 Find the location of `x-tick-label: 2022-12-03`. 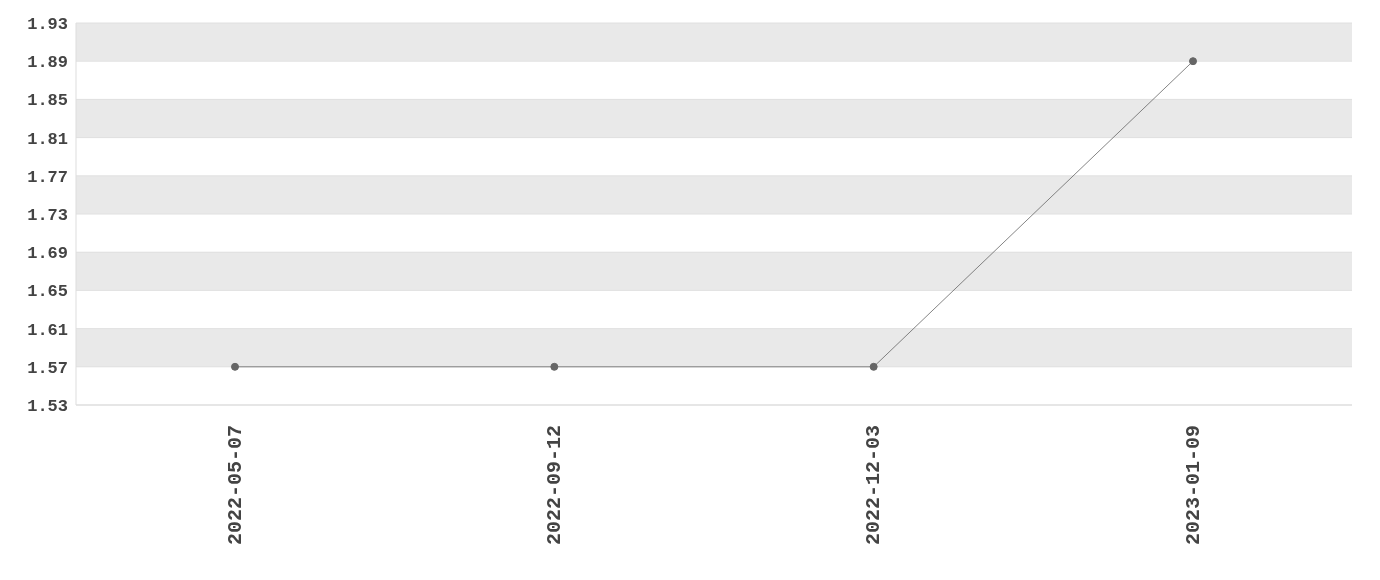

x-tick-label: 2022-12-03 is located at coordinates (874, 485).